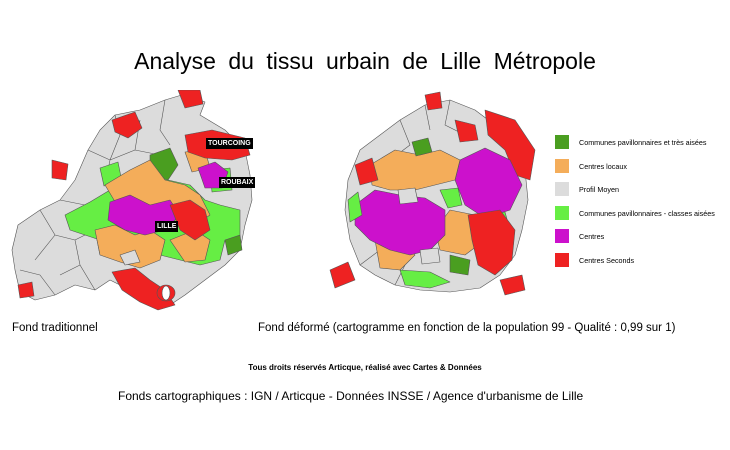 This screenshot has width=730, height=450. What do you see at coordinates (432, 193) in the screenshot?
I see `deformed-map` at bounding box center [432, 193].